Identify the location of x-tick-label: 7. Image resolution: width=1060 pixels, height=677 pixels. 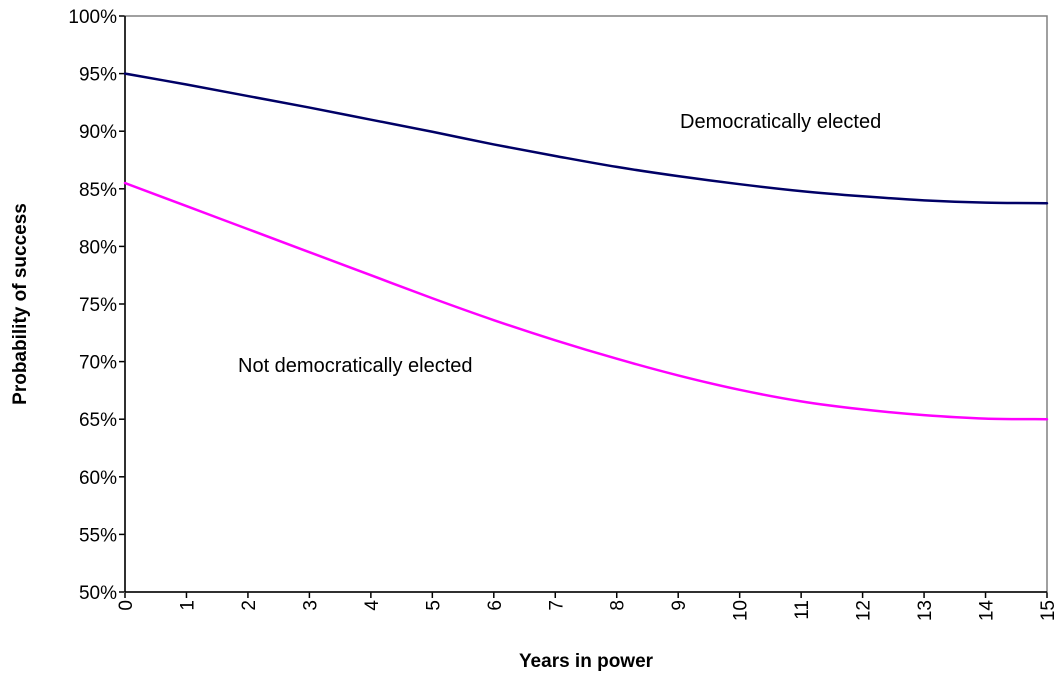
(556, 605).